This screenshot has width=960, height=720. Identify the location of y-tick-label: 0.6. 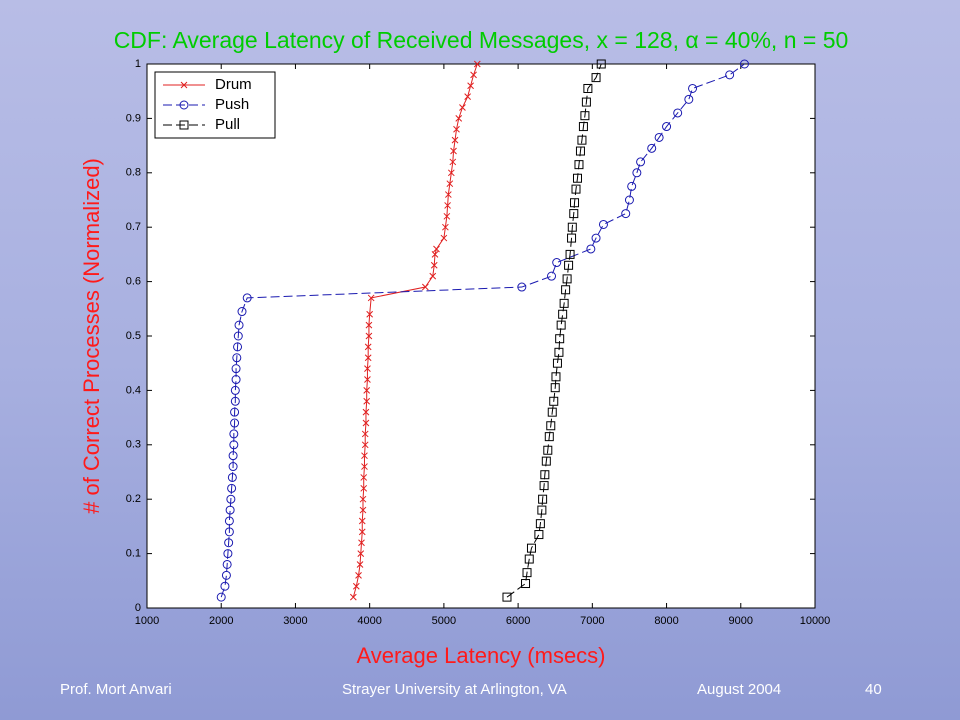
(133, 282).